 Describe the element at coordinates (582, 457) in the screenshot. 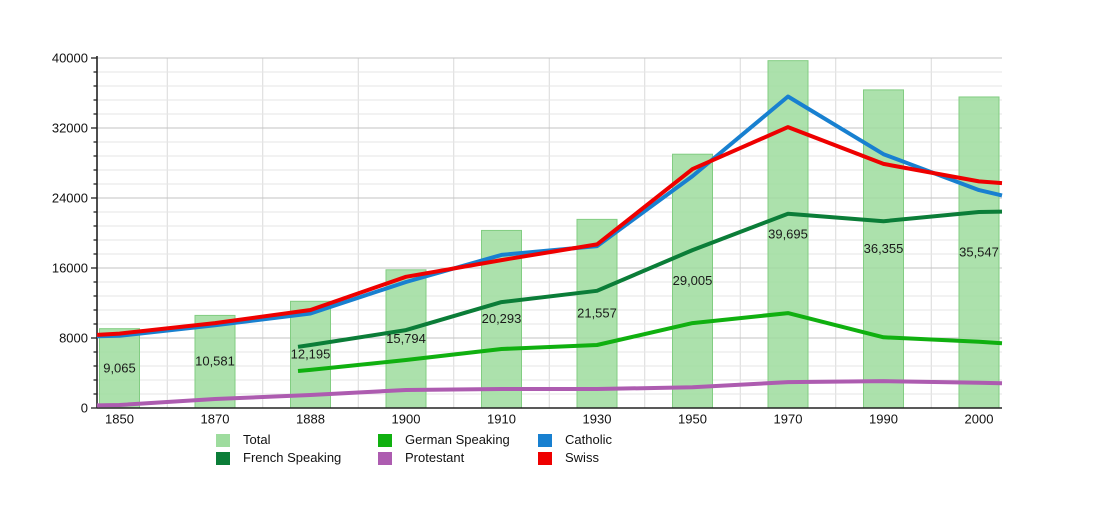

I see `legend-label: Swiss` at that location.